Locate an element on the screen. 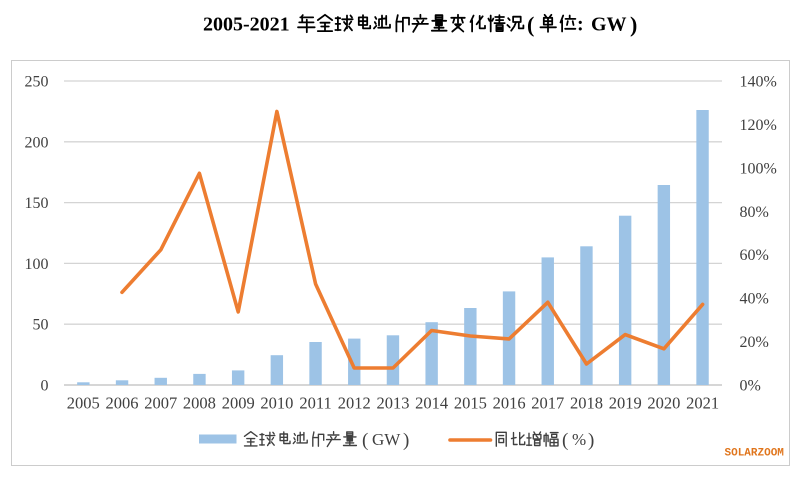  svg-text: 40% is located at coordinates (754, 299).